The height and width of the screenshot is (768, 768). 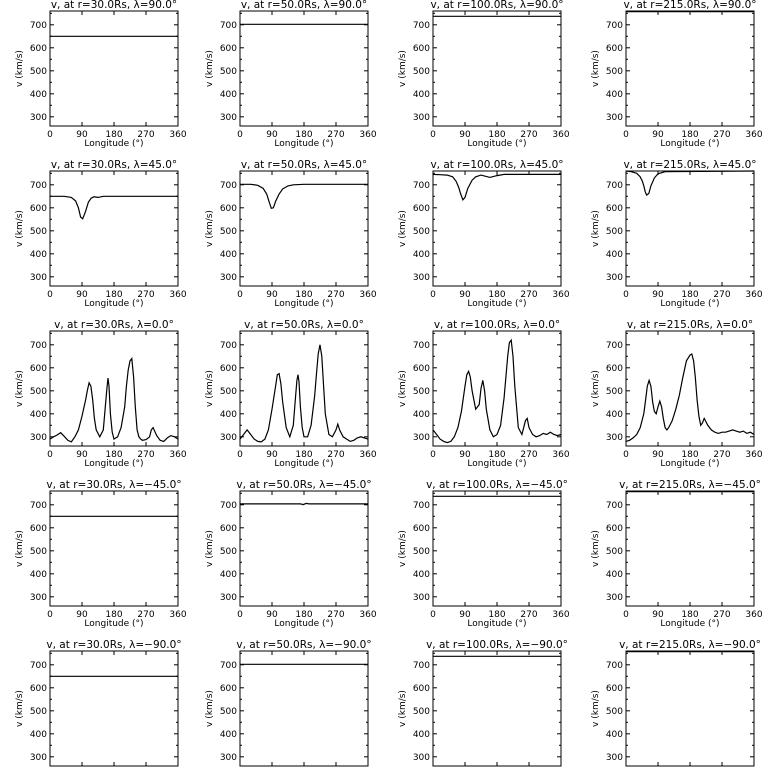 I want to click on panel-title: v, at r=50.0Rs, λ=45.0°, so click(x=304, y=165).